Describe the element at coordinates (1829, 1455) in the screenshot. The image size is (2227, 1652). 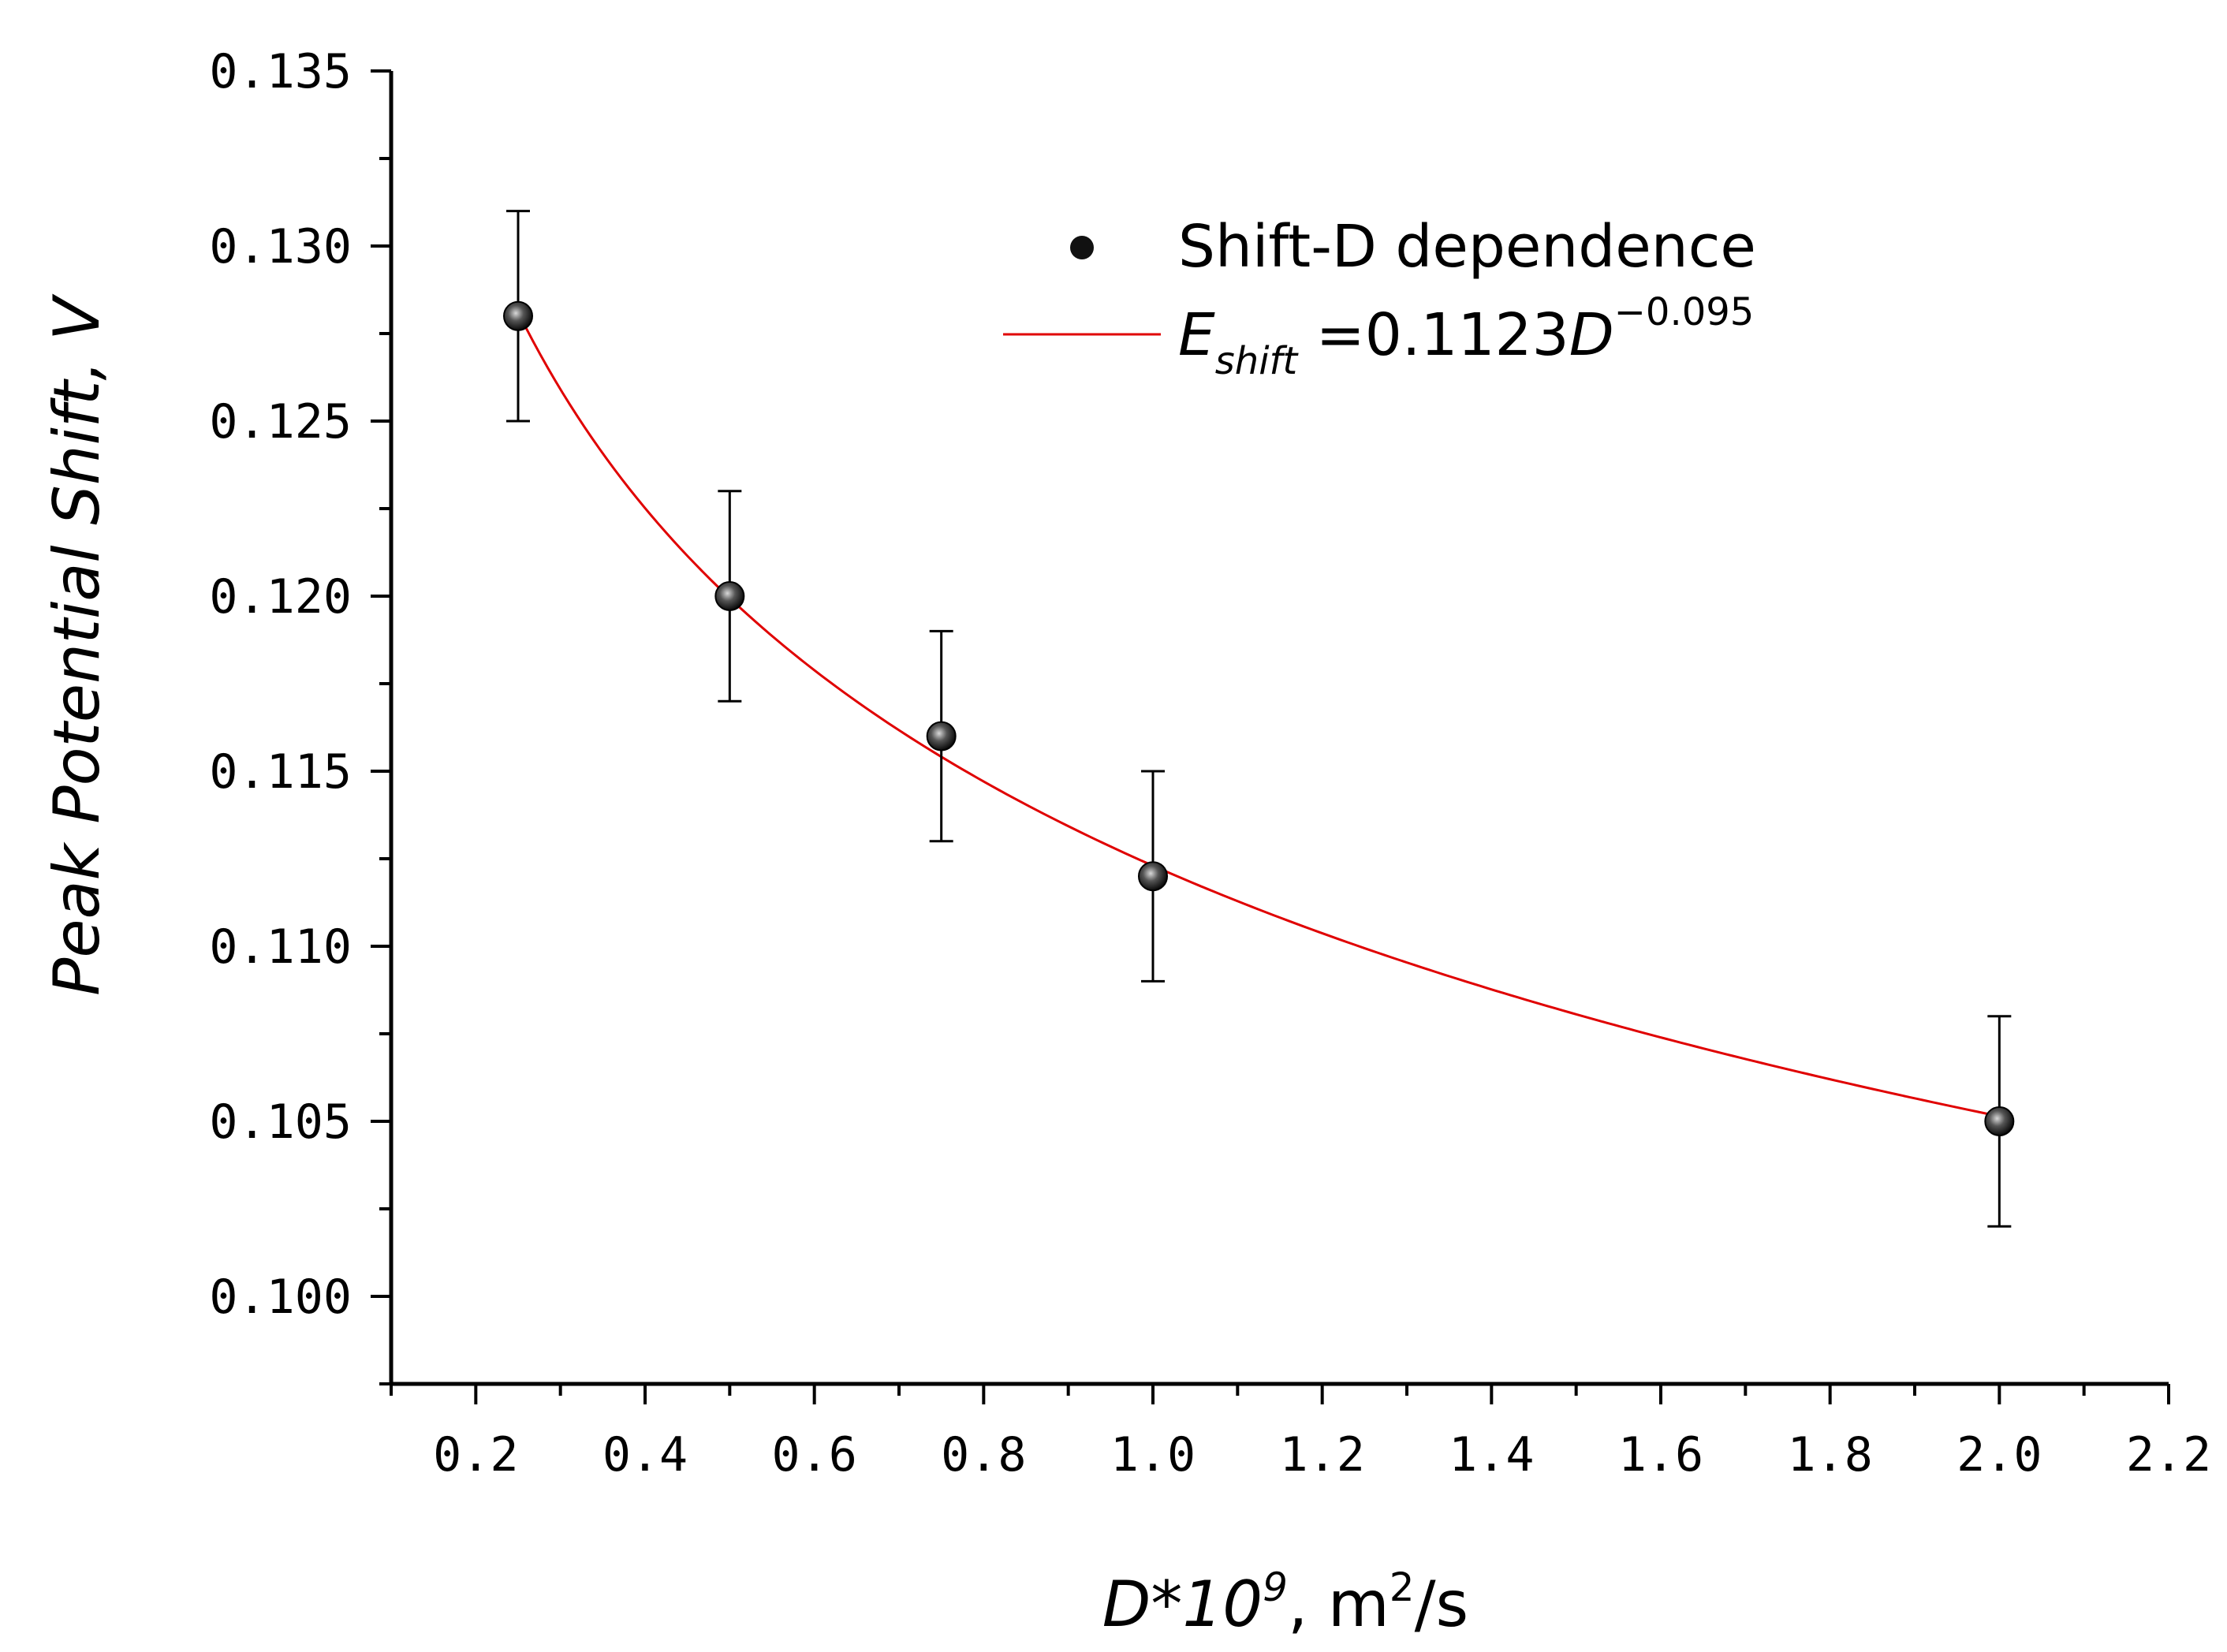
I see `x-tick-label: 1.8` at that location.